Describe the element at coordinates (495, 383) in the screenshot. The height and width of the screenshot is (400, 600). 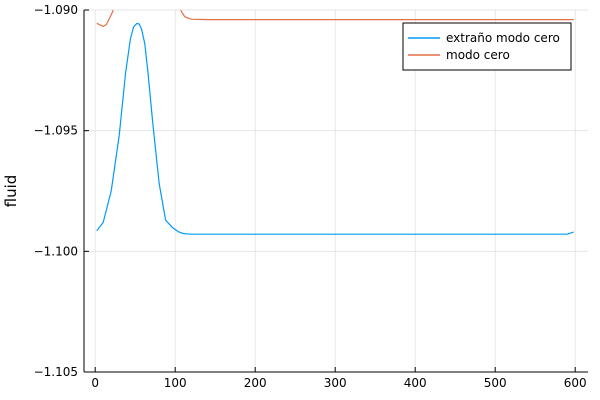
I see `x-tick-label: 500` at that location.